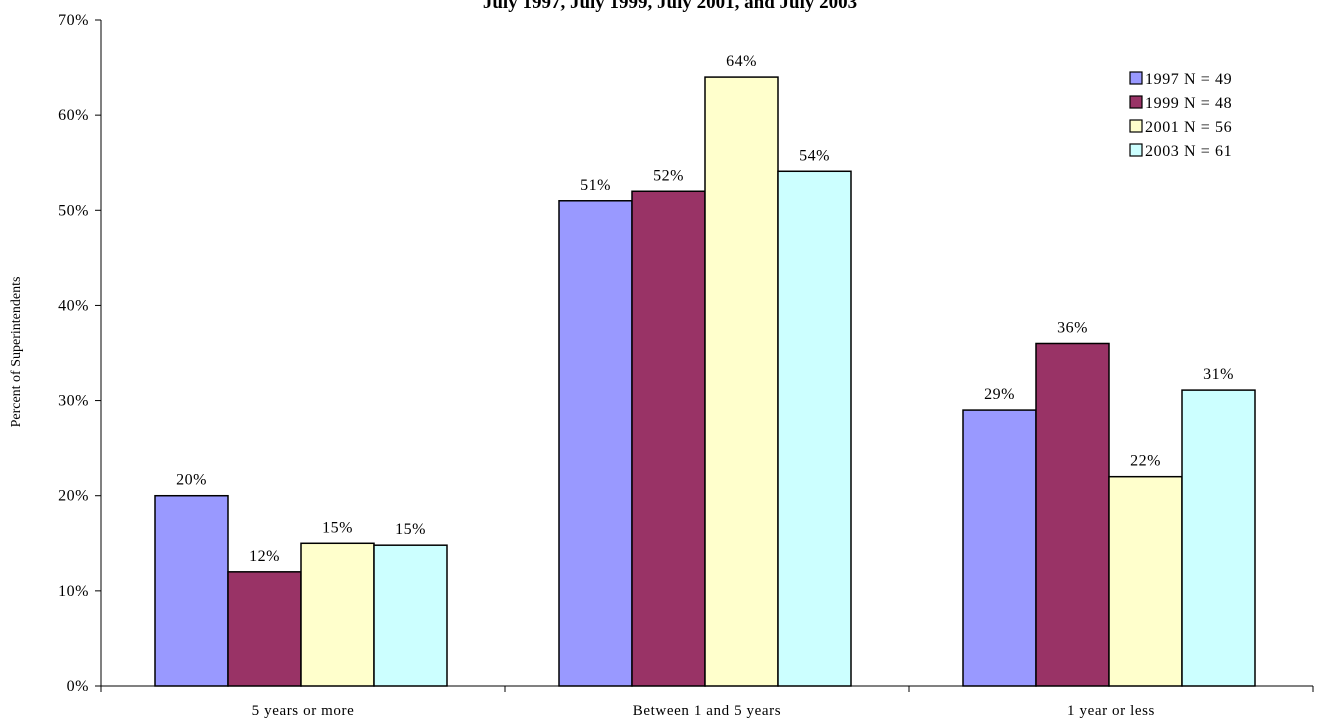 This screenshot has height=725, width=1319. I want to click on data-label: 51%, so click(595, 185).